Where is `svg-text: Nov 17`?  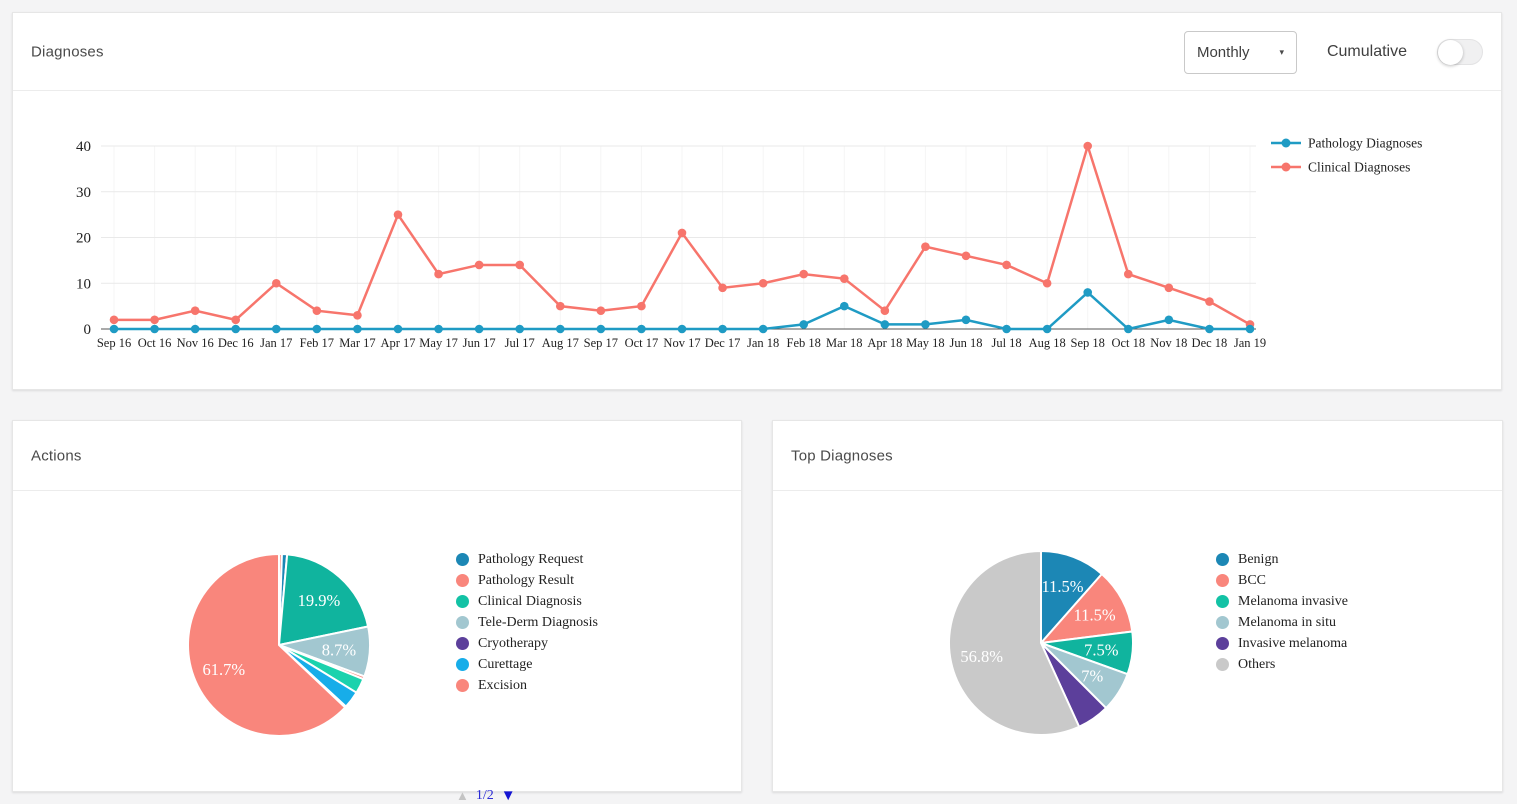 svg-text: Nov 17 is located at coordinates (681, 343).